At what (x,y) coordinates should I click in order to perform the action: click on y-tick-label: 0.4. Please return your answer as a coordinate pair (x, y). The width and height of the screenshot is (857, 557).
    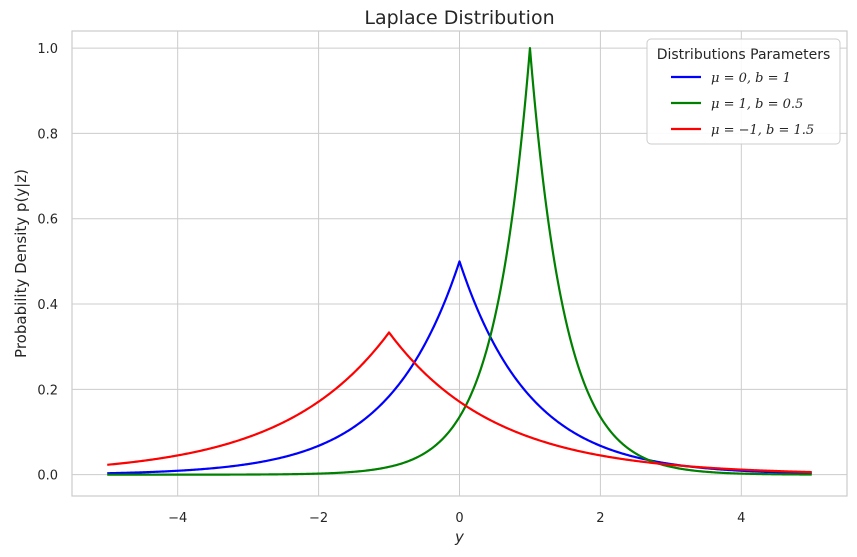
    Looking at the image, I should click on (47, 305).